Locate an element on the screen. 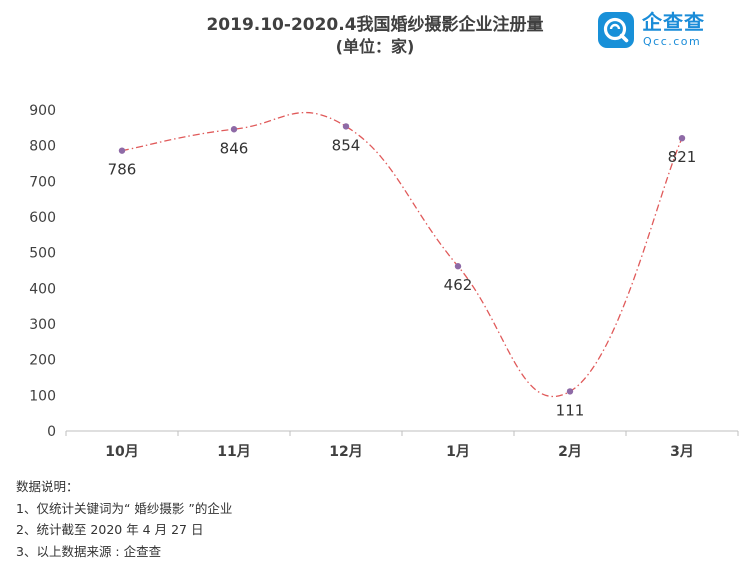 This screenshot has height=565, width=750. logo-mark is located at coordinates (616, 30).